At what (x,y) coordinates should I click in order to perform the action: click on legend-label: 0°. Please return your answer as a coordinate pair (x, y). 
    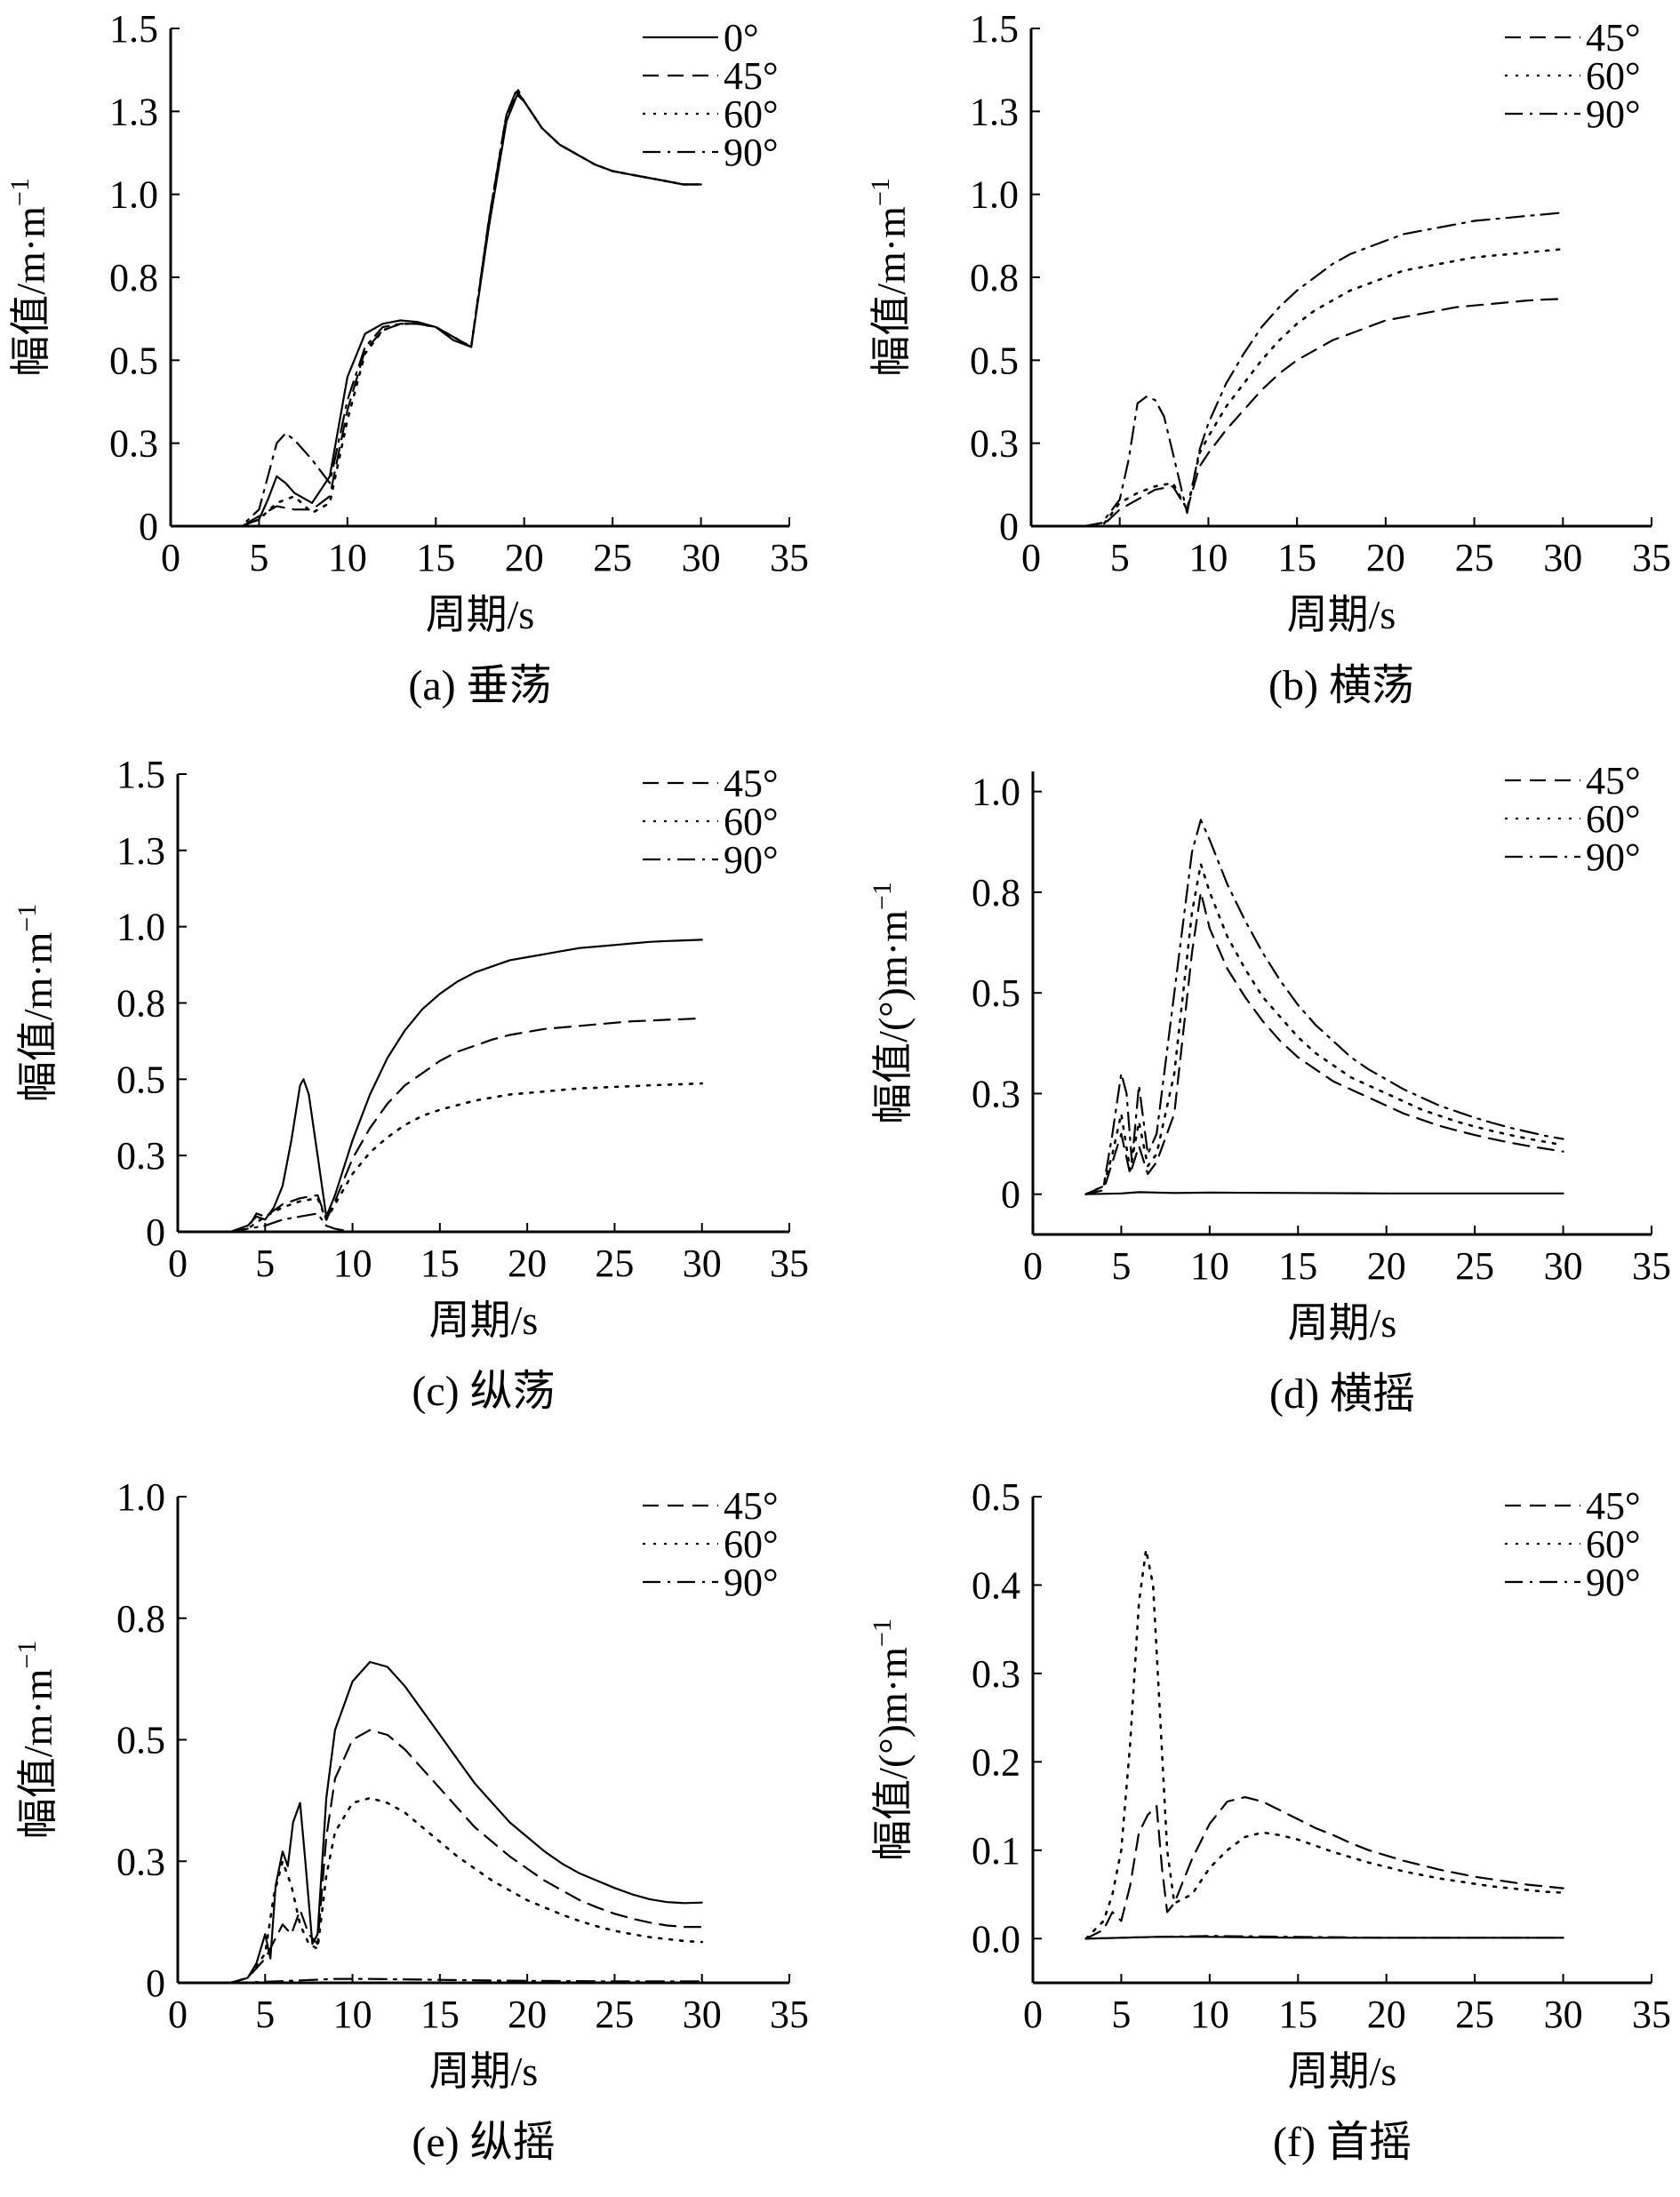
    Looking at the image, I should click on (741, 38).